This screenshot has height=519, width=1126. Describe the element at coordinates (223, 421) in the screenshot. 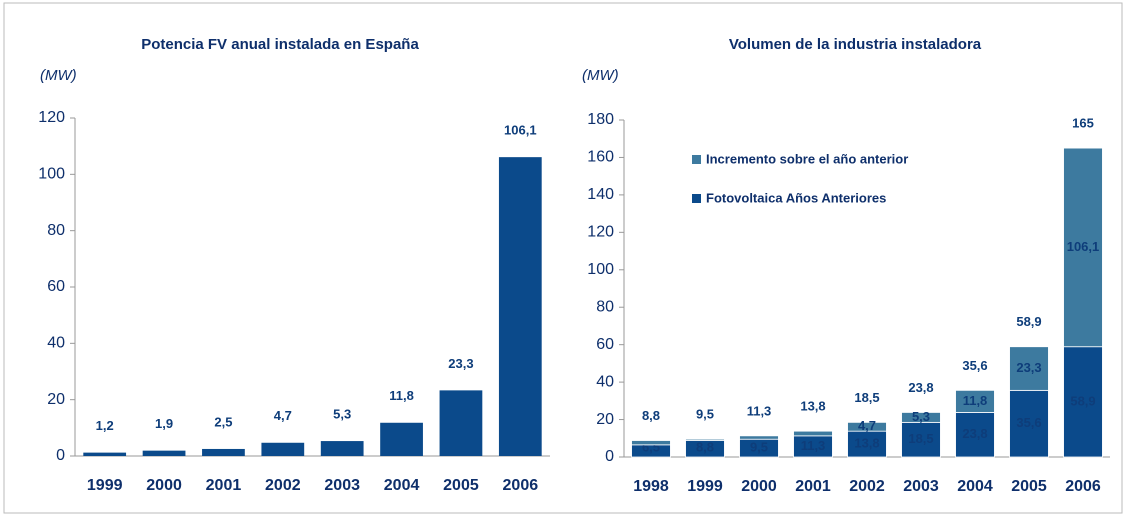

I see `value-label: 2,5` at that location.